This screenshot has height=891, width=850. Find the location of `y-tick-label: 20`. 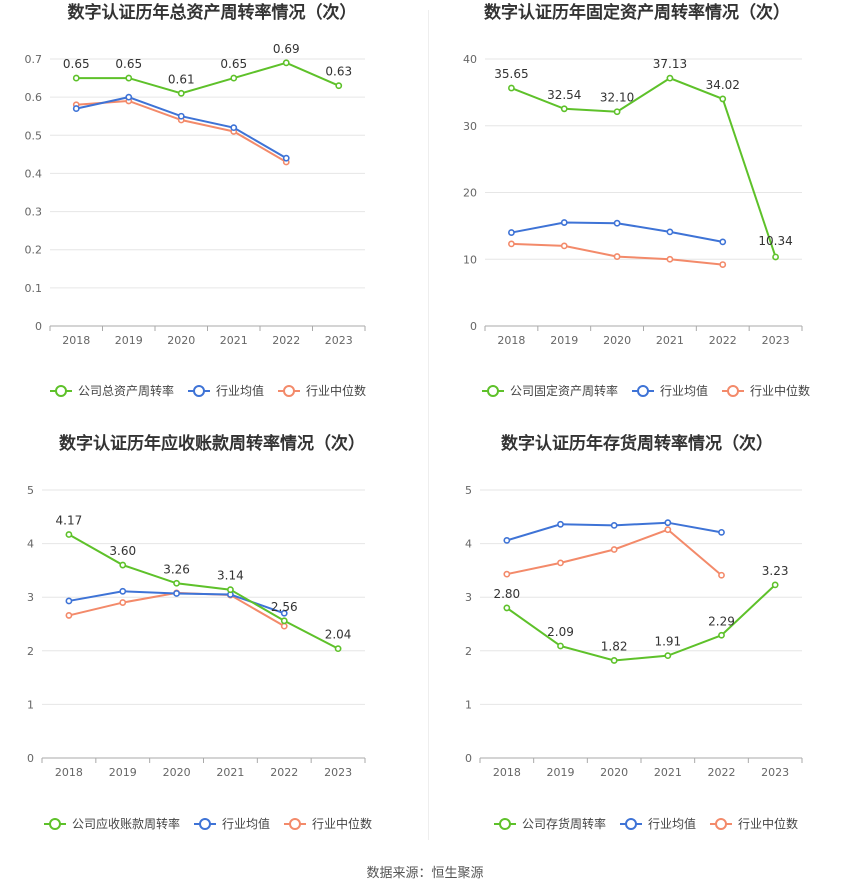

y-tick-label: 20 is located at coordinates (470, 193).